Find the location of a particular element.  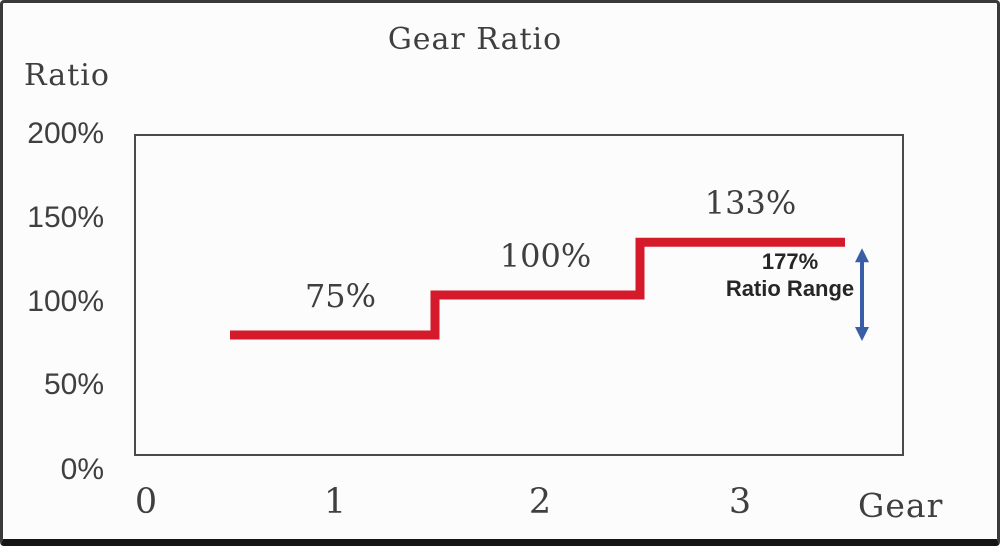

x-axis-label: Gear is located at coordinates (901, 505).